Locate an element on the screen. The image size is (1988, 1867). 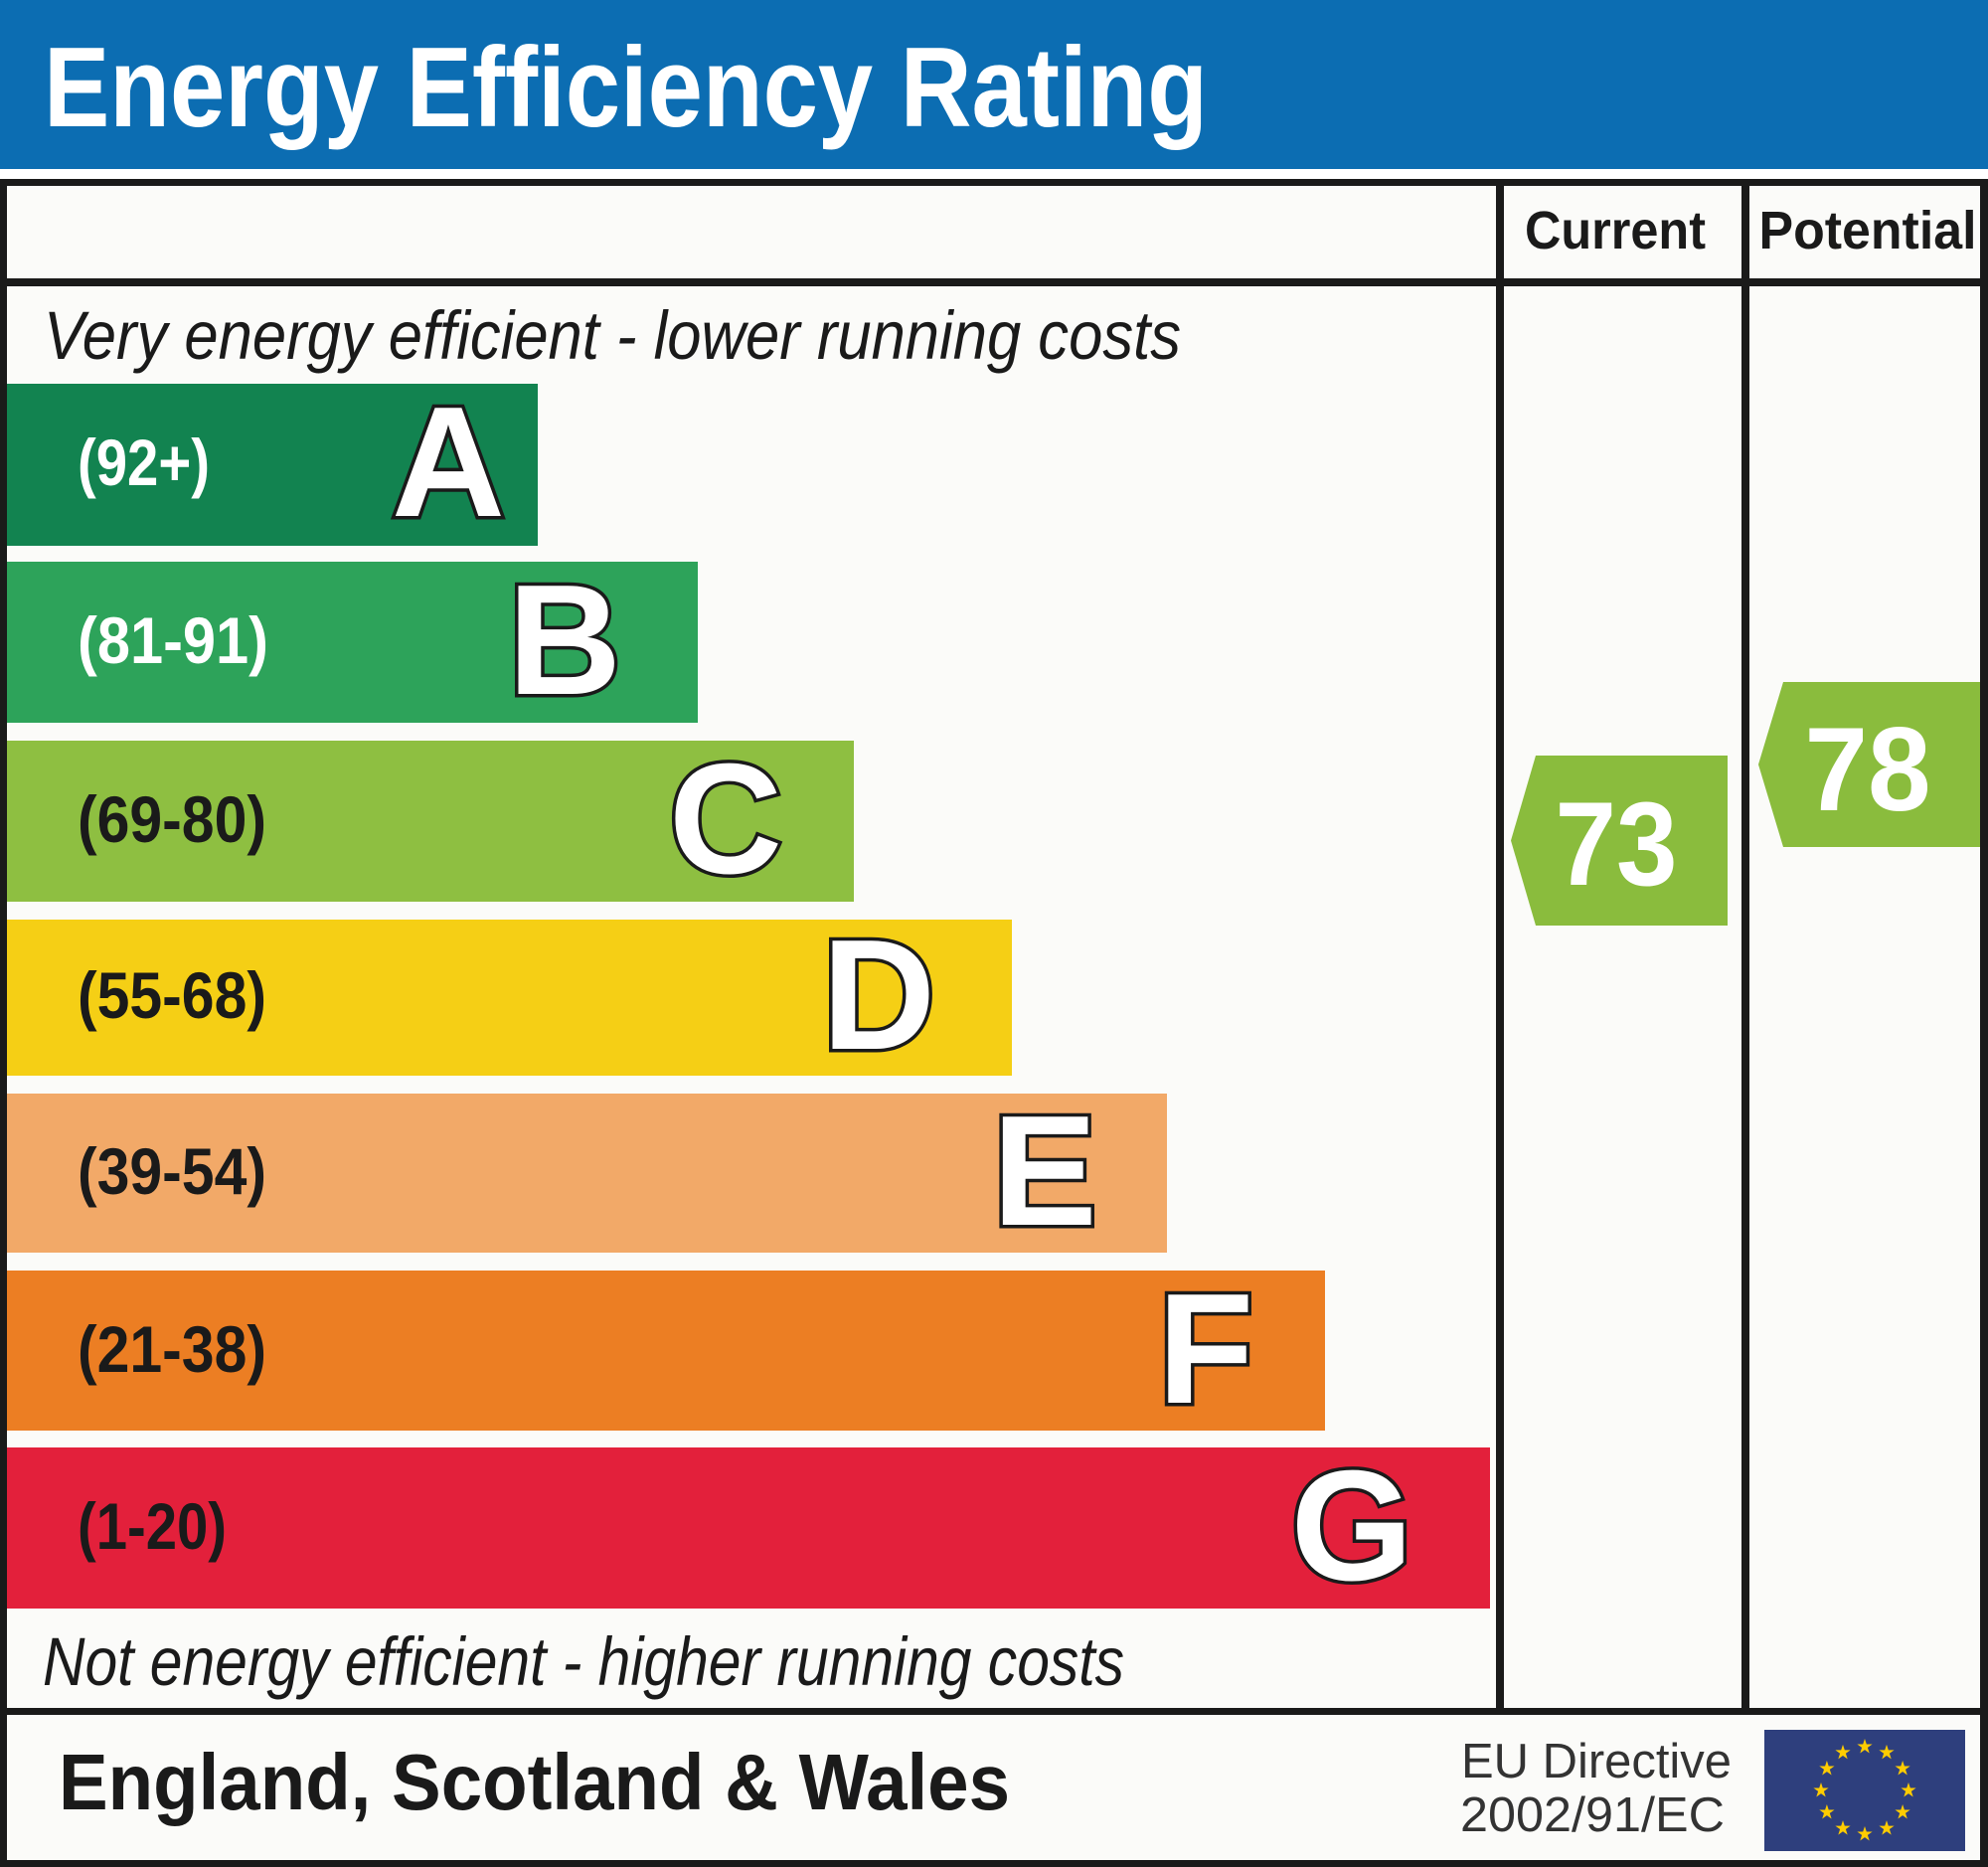
svg-text: 78 is located at coordinates (1868, 769).